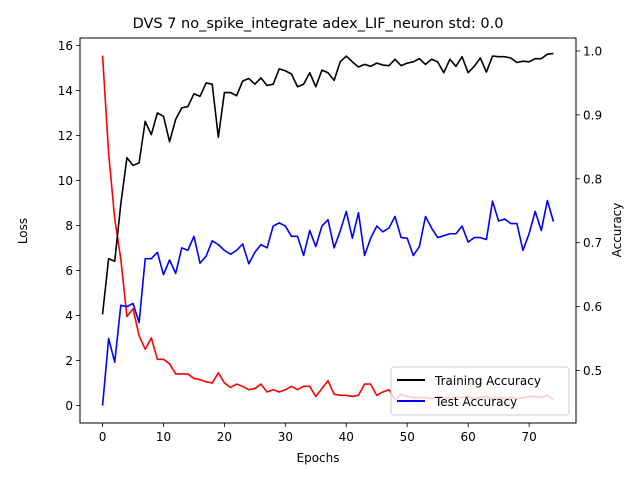 This screenshot has width=640, height=480. What do you see at coordinates (285, 437) in the screenshot?
I see `x-tick-label: 30` at bounding box center [285, 437].